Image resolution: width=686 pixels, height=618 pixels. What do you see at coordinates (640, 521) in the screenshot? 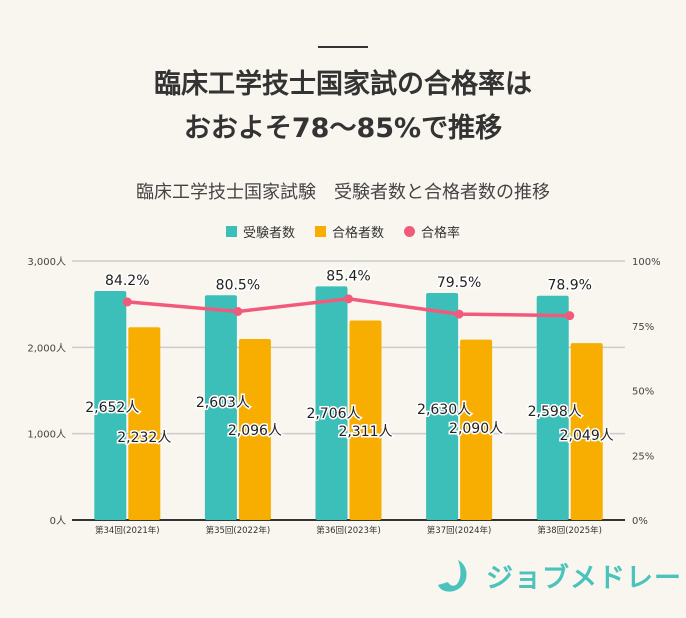
I see `right-axis-tick: 0%` at bounding box center [640, 521].